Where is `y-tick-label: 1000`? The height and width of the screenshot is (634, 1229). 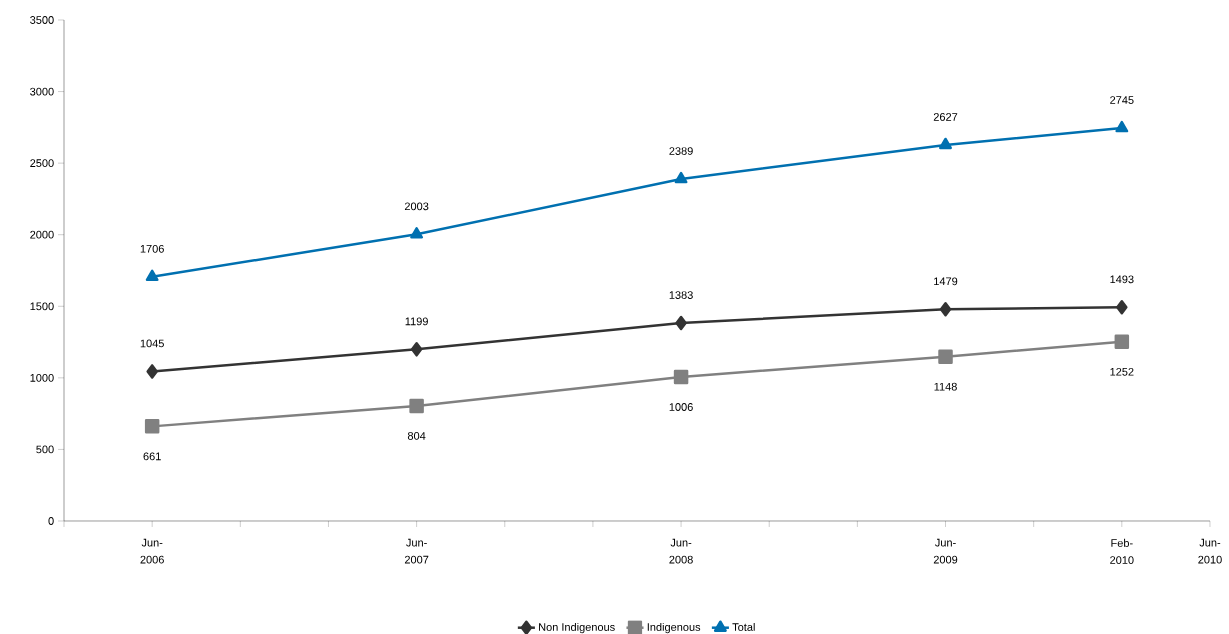
y-tick-label: 1000 is located at coordinates (42, 377).